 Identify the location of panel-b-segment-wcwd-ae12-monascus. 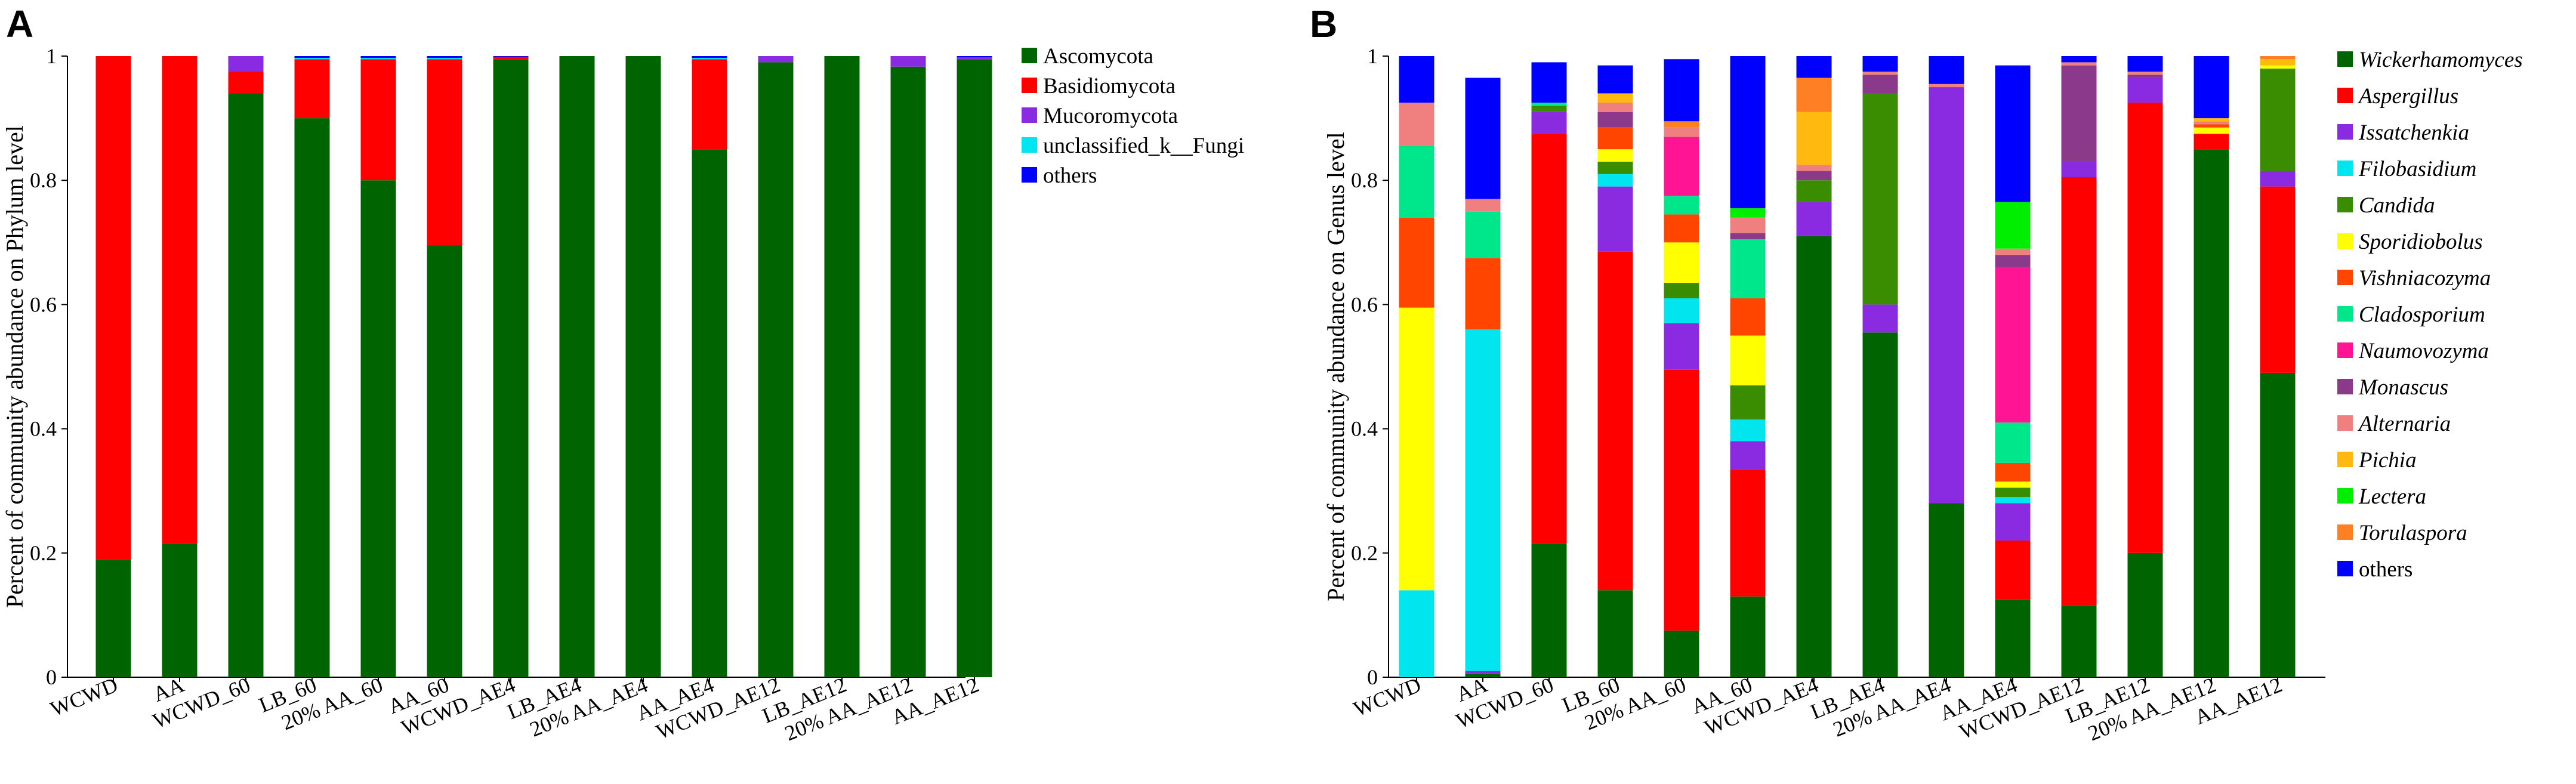
(2079, 113).